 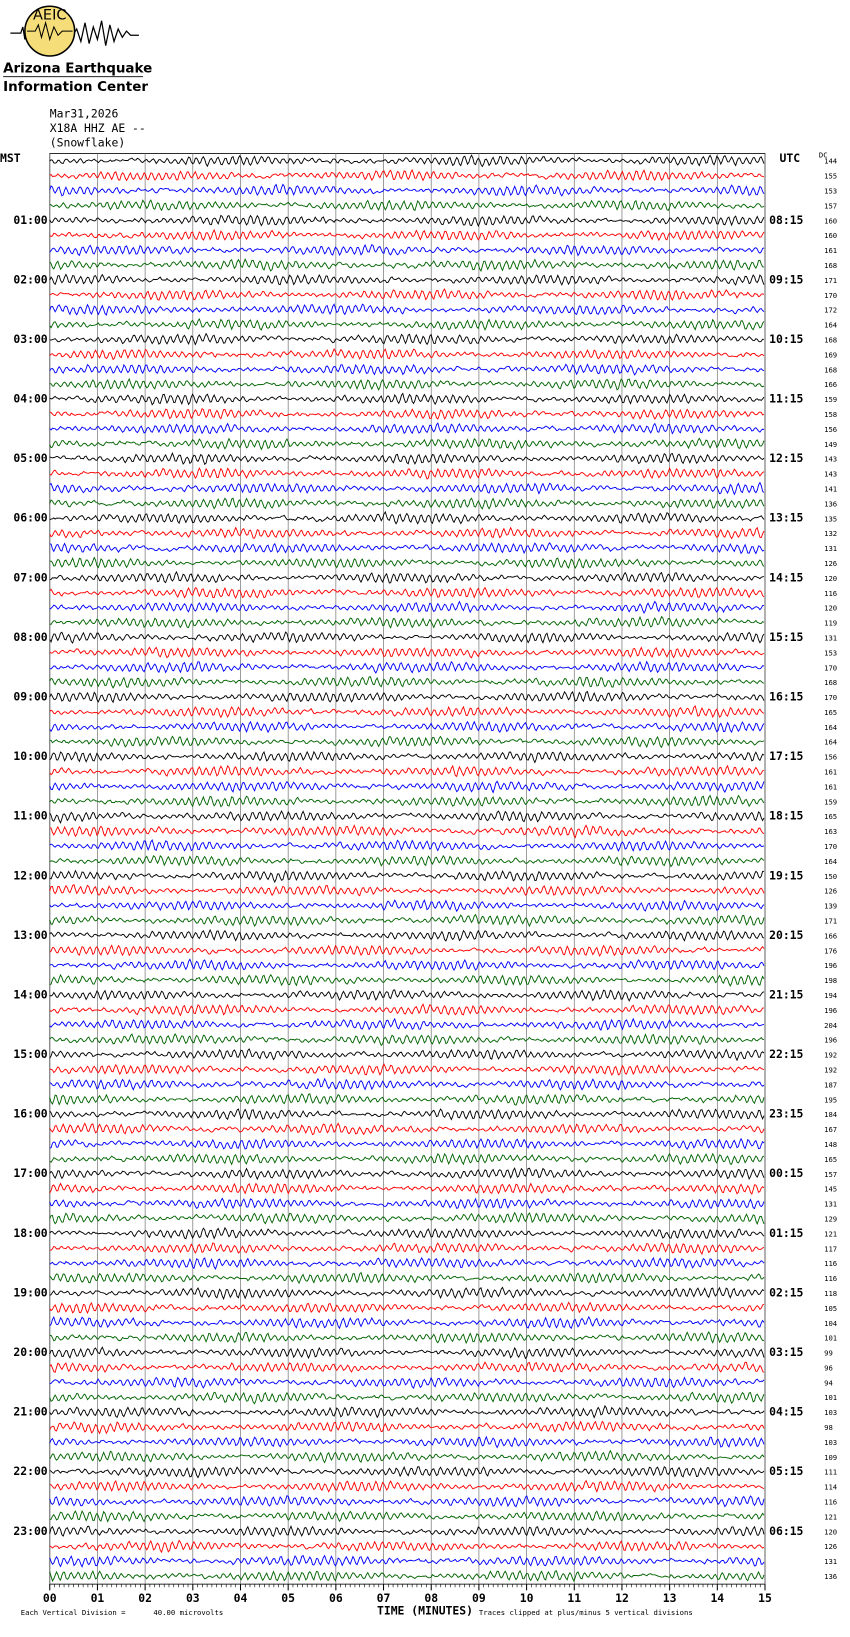 I want to click on right-time-label: 12:15, so click(x=786, y=458).